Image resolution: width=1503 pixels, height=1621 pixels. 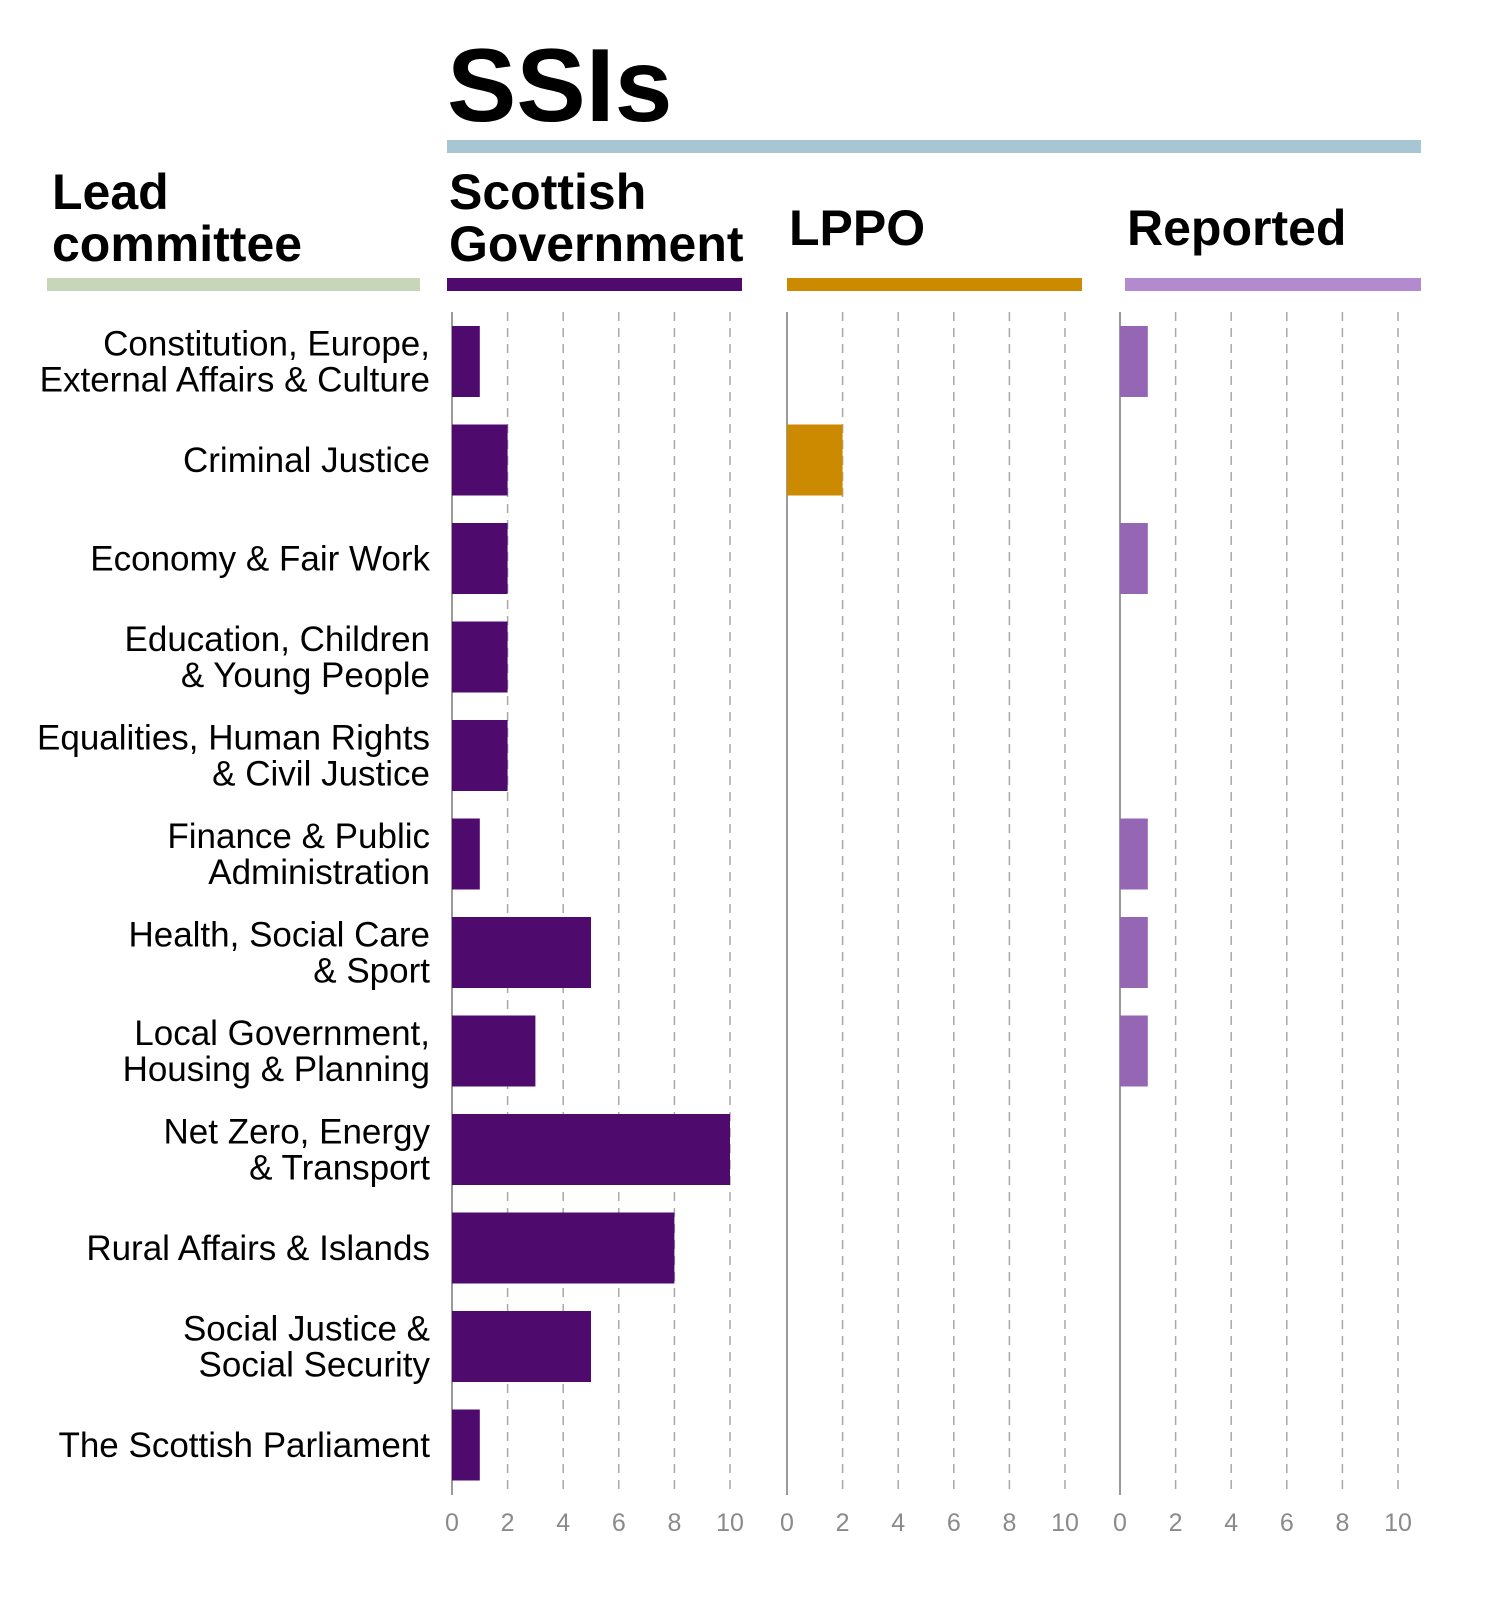 I want to click on category-label-line: Equalities, Human Rights, so click(x=233, y=738).